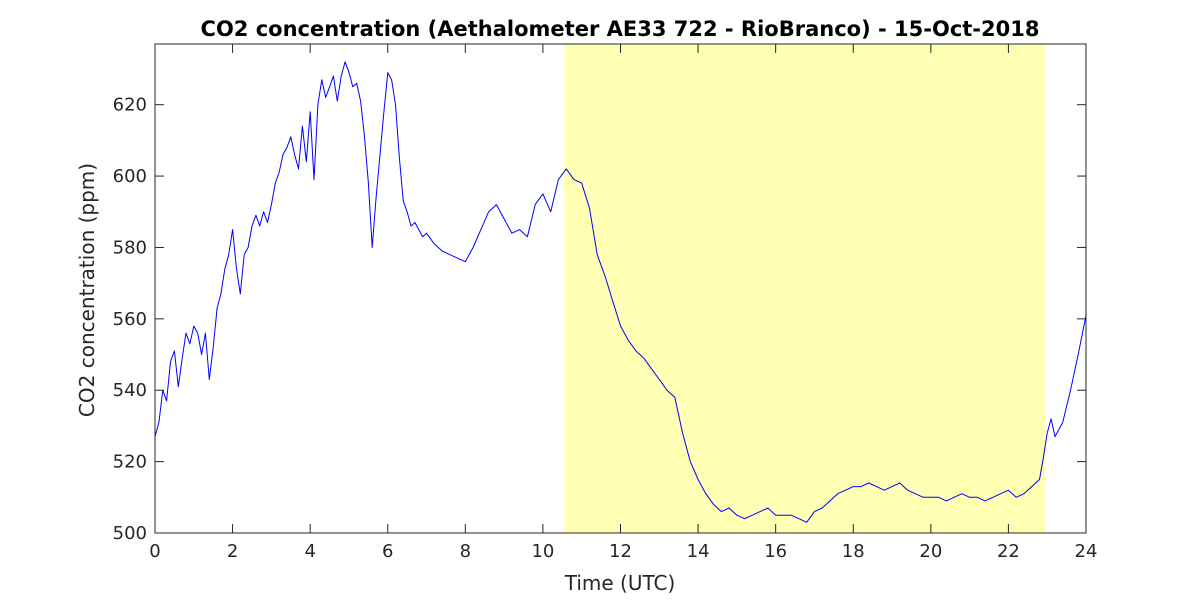 The image size is (1200, 600). Describe the element at coordinates (130, 247) in the screenshot. I see `y-tick-label: 580` at that location.